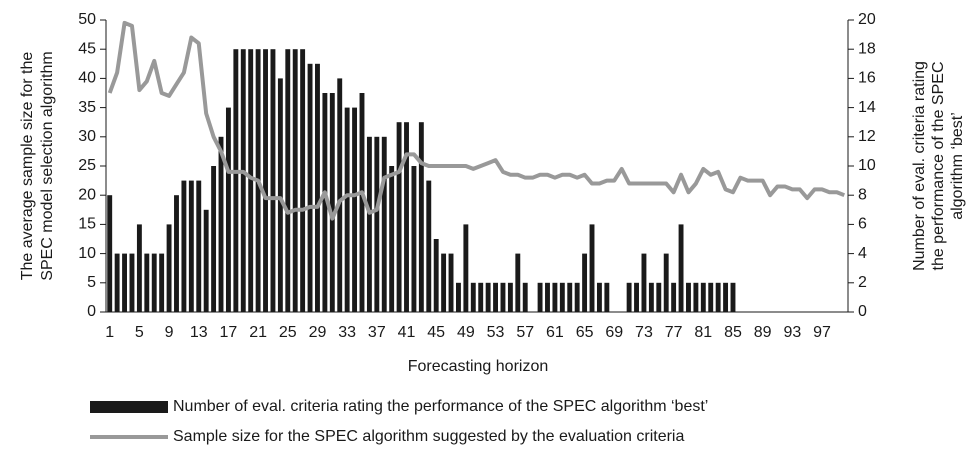 This screenshot has height=455, width=975. Describe the element at coordinates (862, 282) in the screenshot. I see `y2-tick-label: 2` at that location.